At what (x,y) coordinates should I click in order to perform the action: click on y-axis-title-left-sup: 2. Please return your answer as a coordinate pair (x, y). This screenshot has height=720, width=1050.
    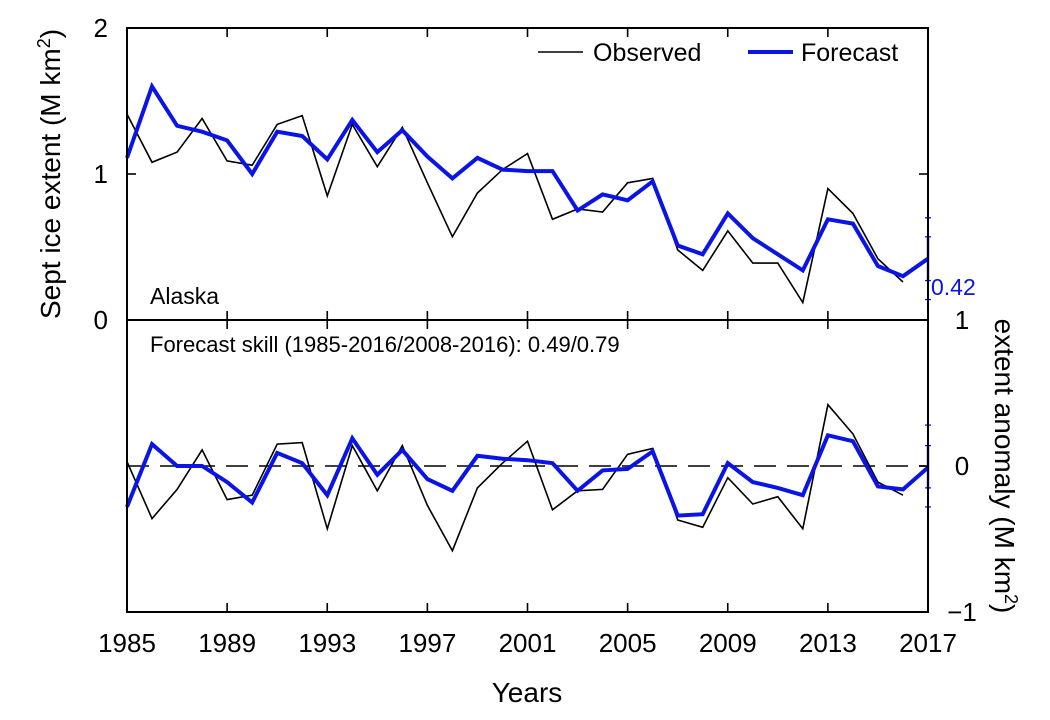
    Looking at the image, I should click on (44, 43).